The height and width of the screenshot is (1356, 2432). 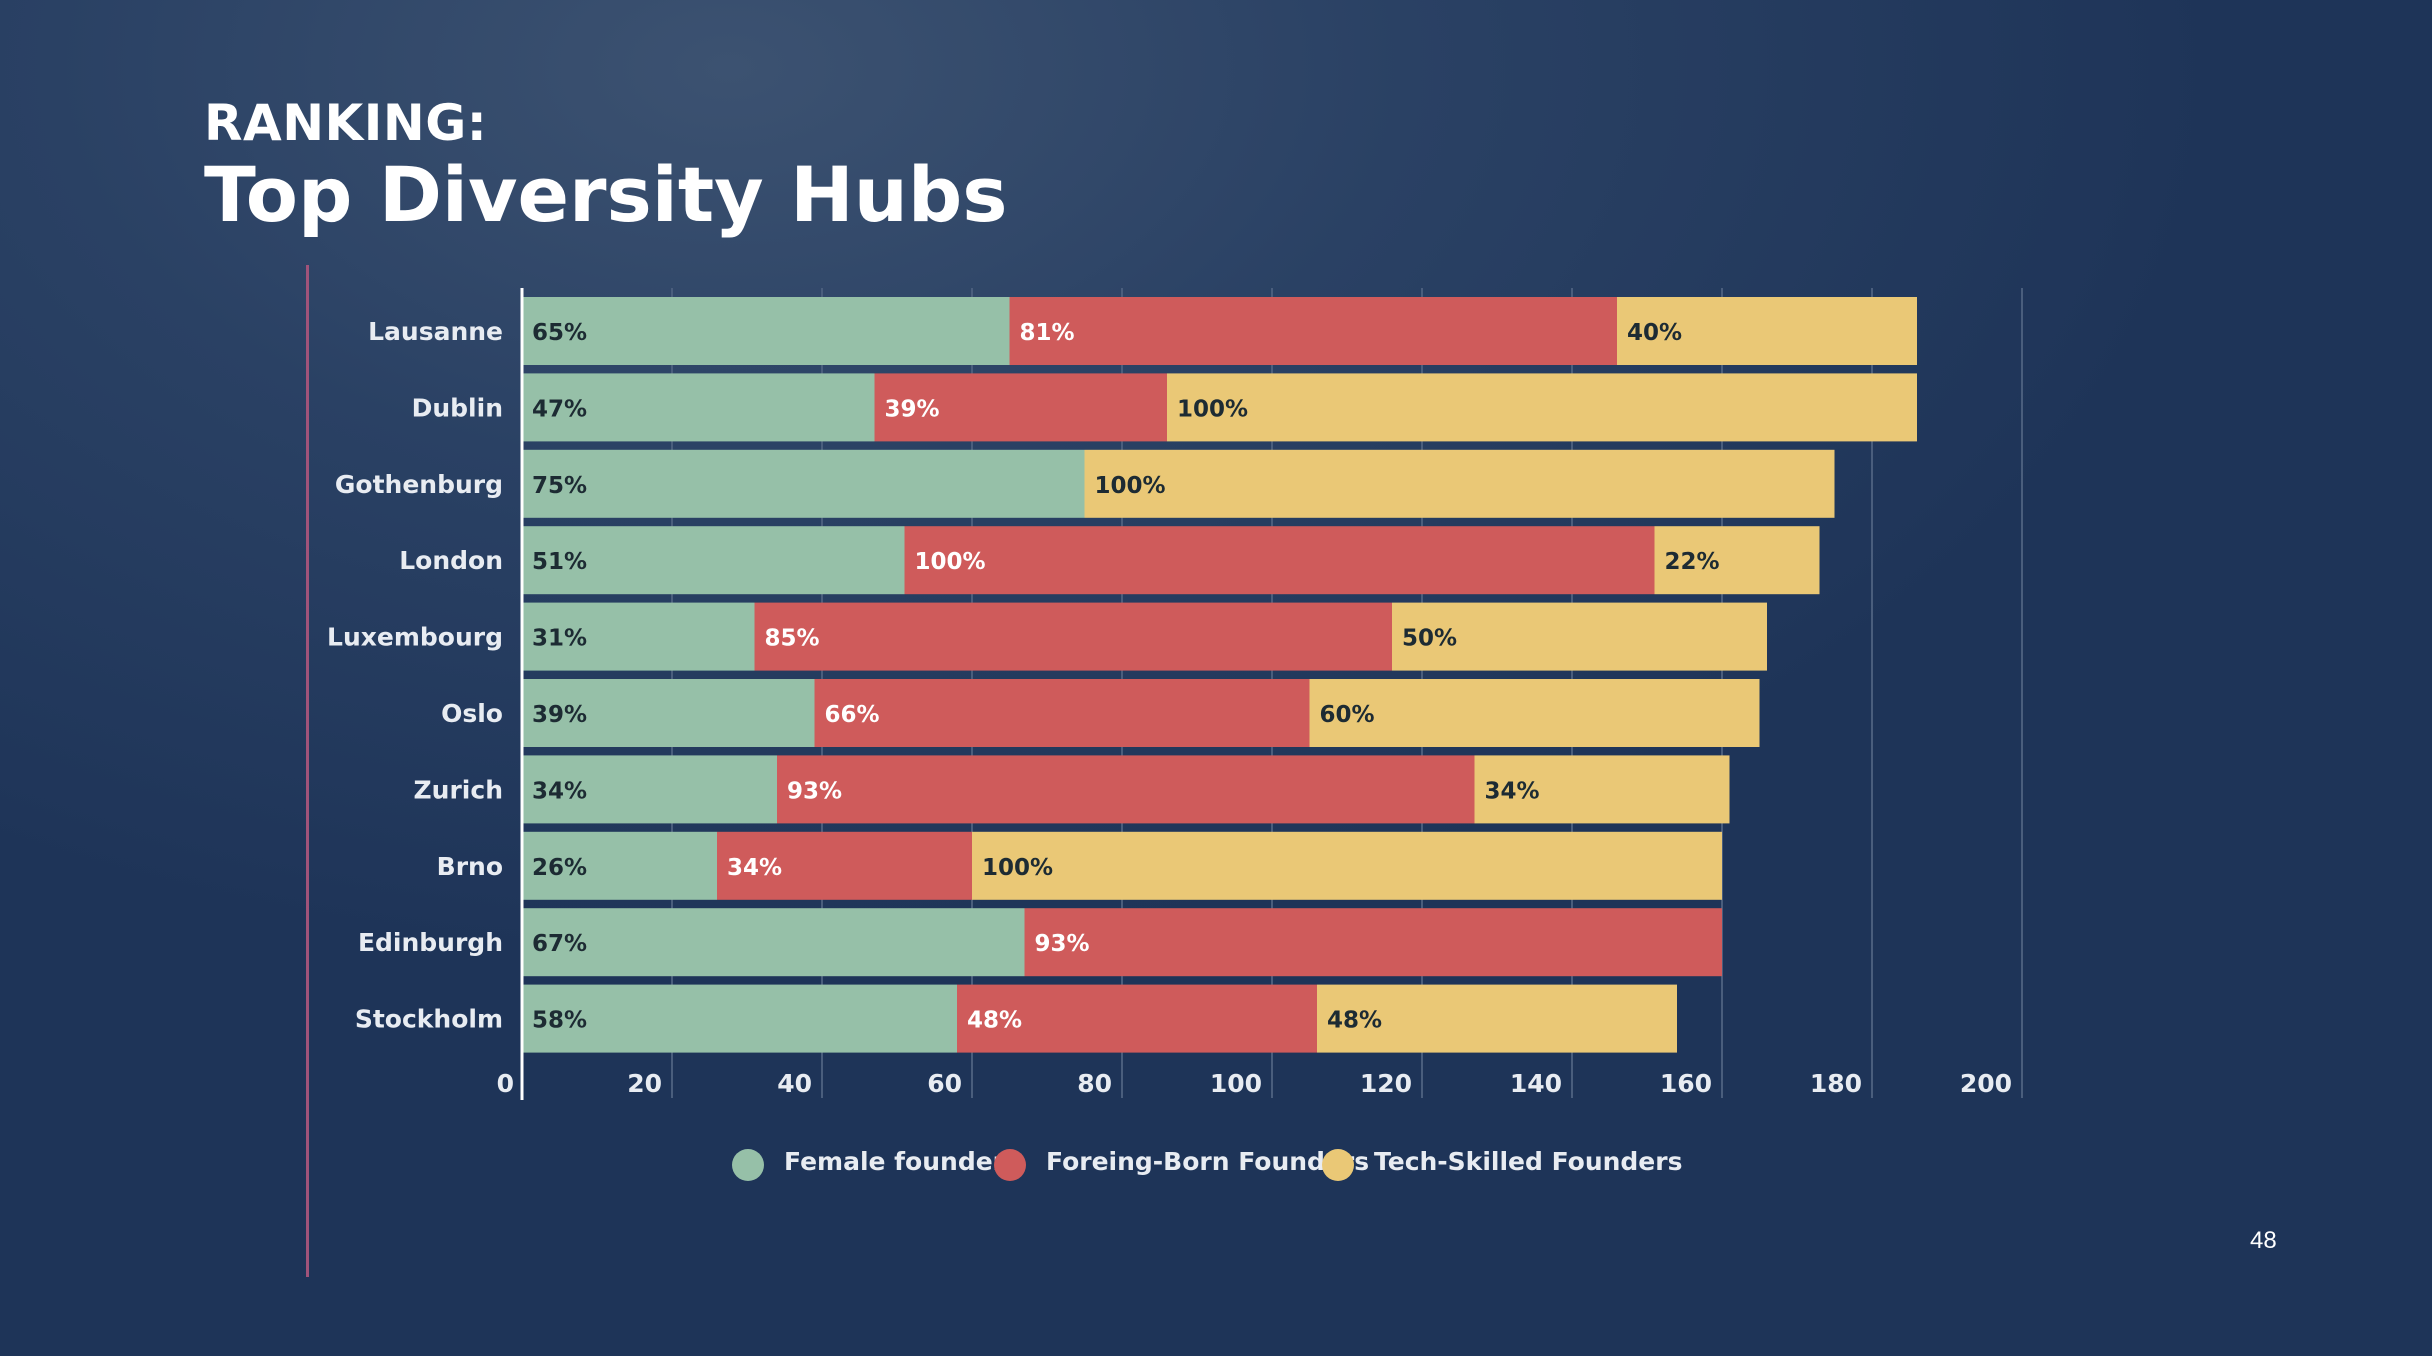 What do you see at coordinates (902, 1161) in the screenshot?
I see `legend-label-female: Female founders` at bounding box center [902, 1161].